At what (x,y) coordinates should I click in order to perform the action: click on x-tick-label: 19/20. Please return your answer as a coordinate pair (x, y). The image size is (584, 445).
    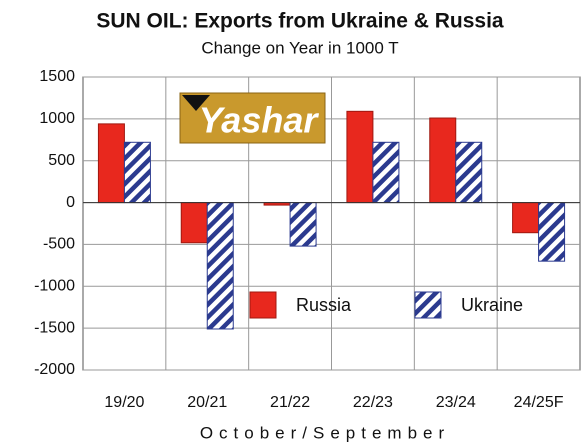
    Looking at the image, I should click on (124, 402).